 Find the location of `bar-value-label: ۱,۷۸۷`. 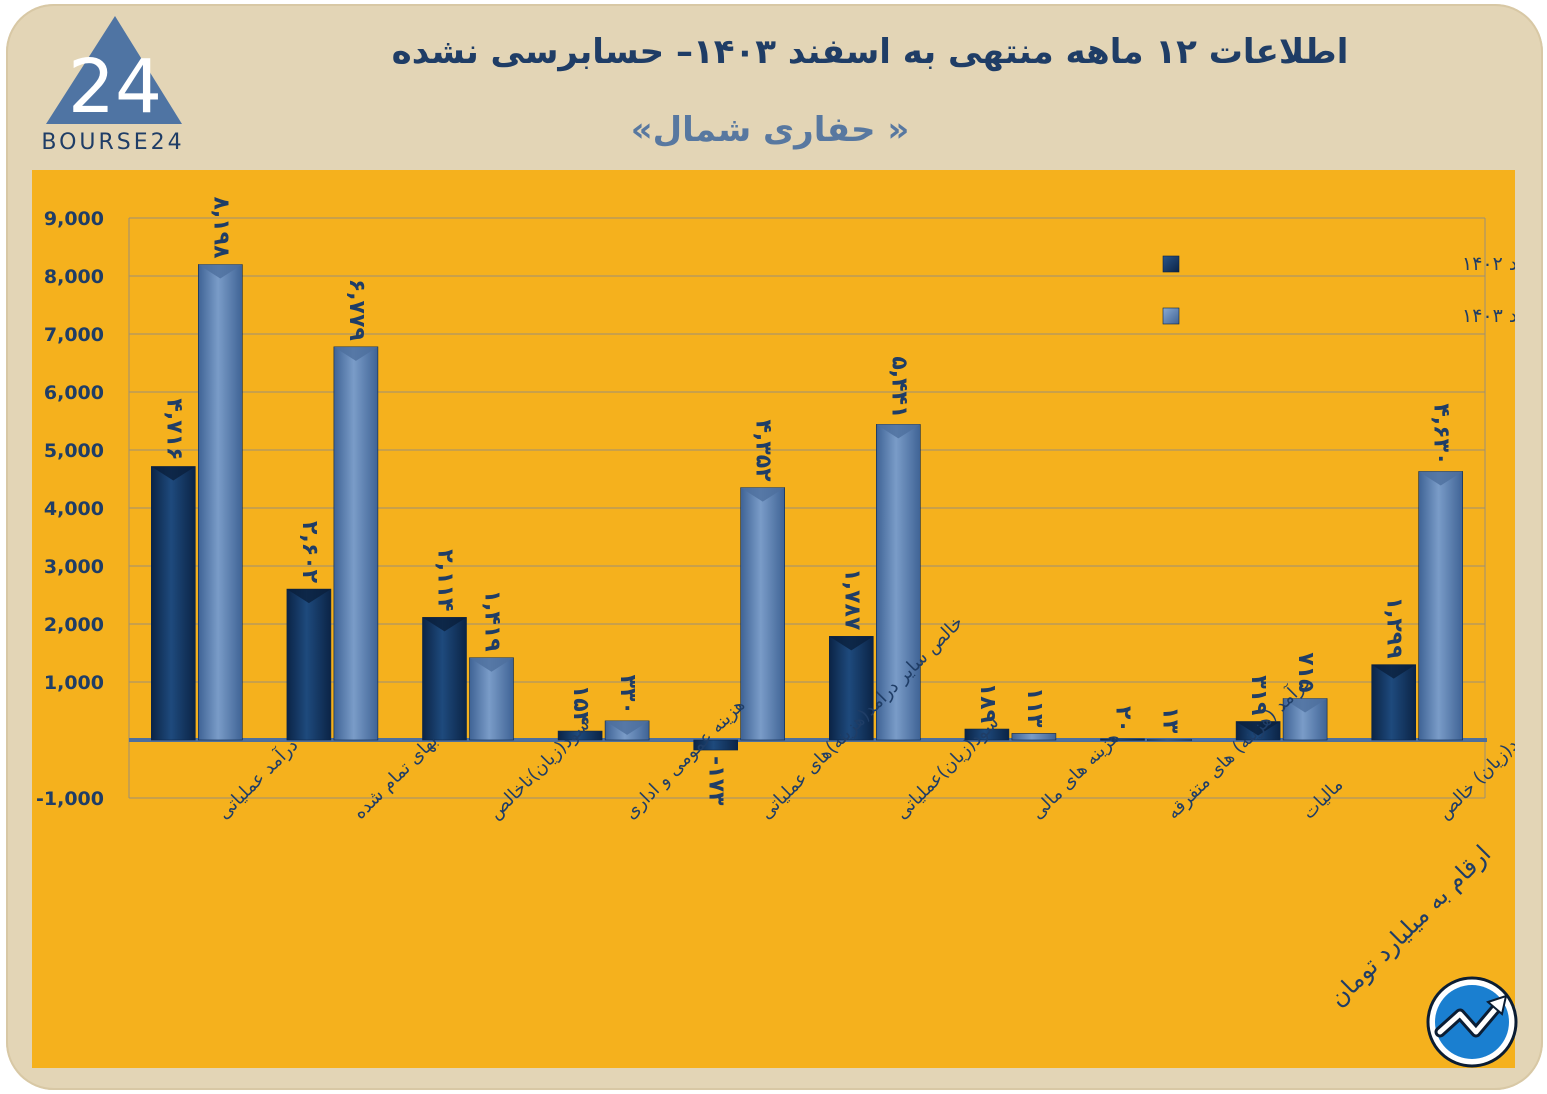

bar-value-label: ۱,۷۸۷ is located at coordinates (851, 599).